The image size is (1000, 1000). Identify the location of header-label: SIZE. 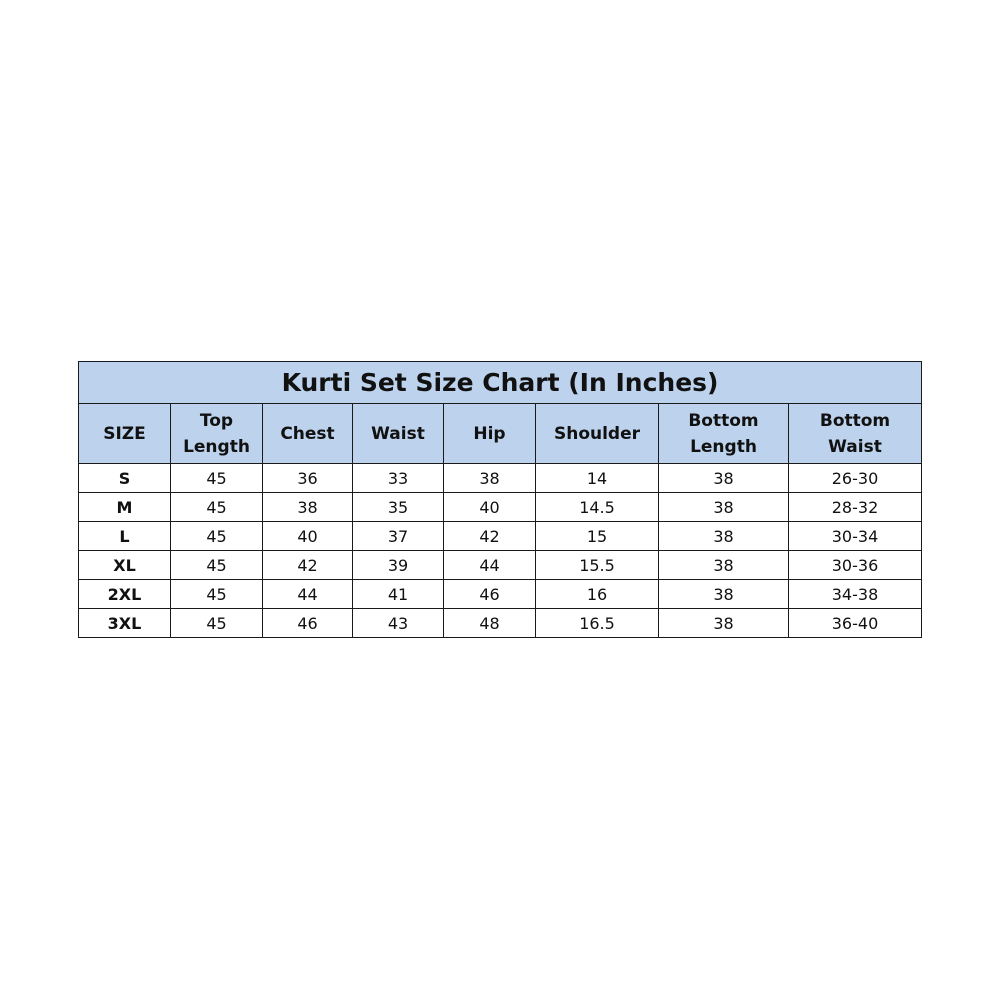
(124, 433).